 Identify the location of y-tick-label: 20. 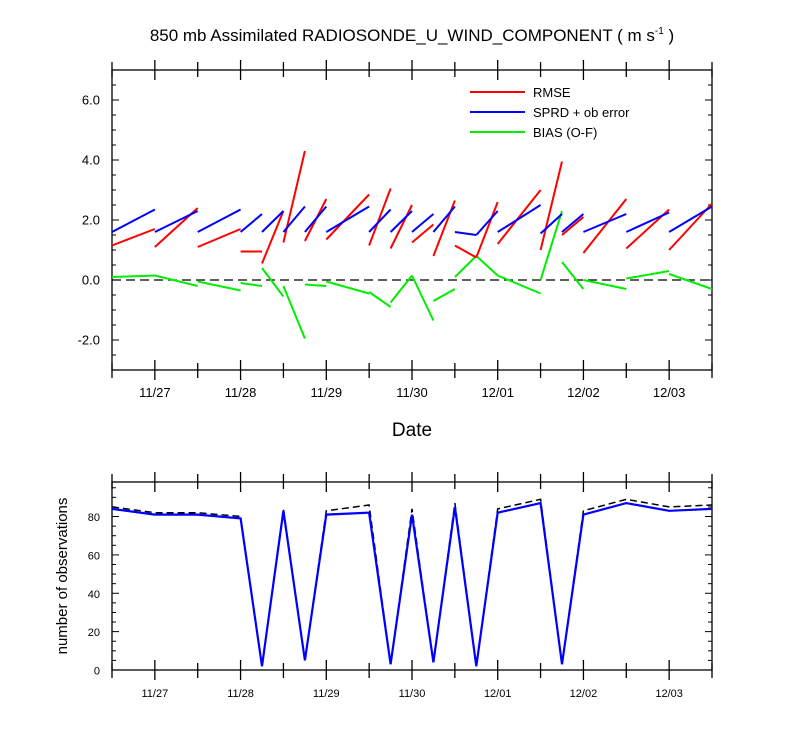
(94, 633).